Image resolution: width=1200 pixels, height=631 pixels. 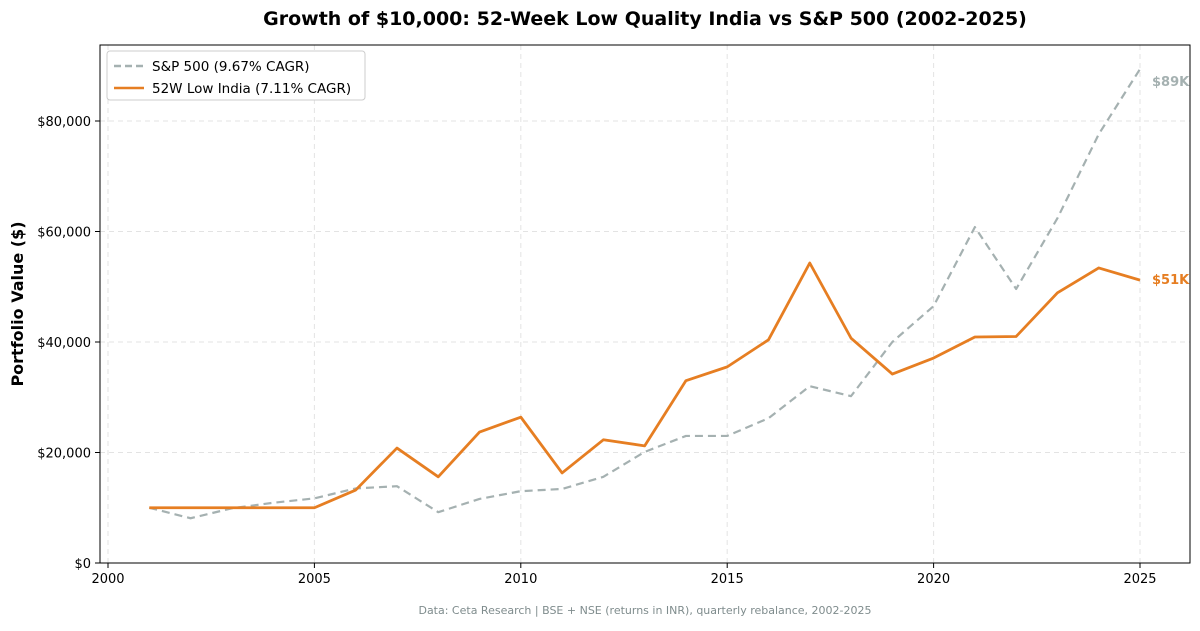 What do you see at coordinates (251, 89) in the screenshot?
I see `legend-label-india: 52W Low India (7.11% CAGR)` at bounding box center [251, 89].